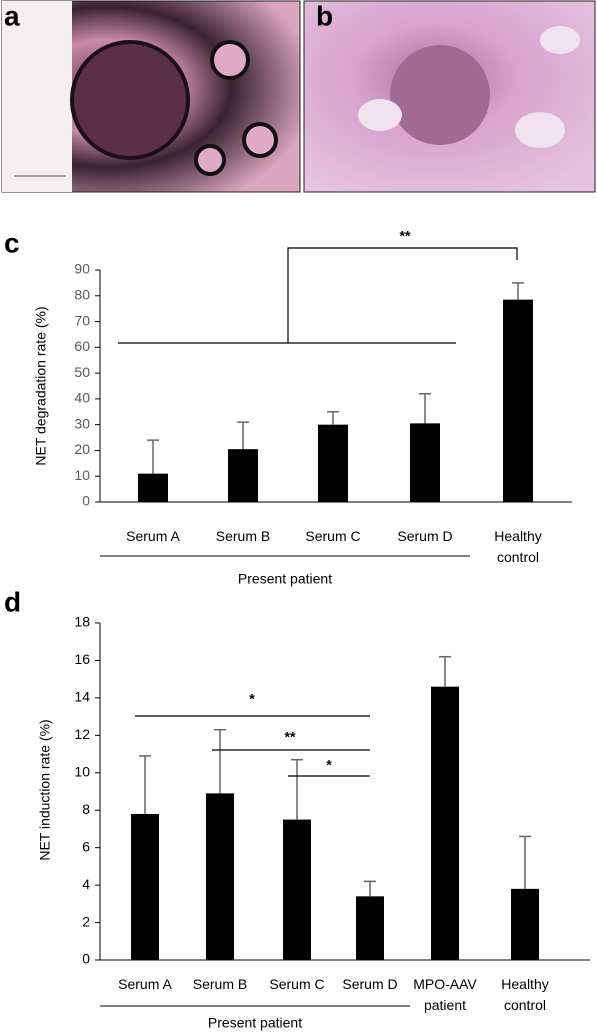 The image size is (597, 1034). What do you see at coordinates (12, 242) in the screenshot?
I see `panel-label: c` at bounding box center [12, 242].